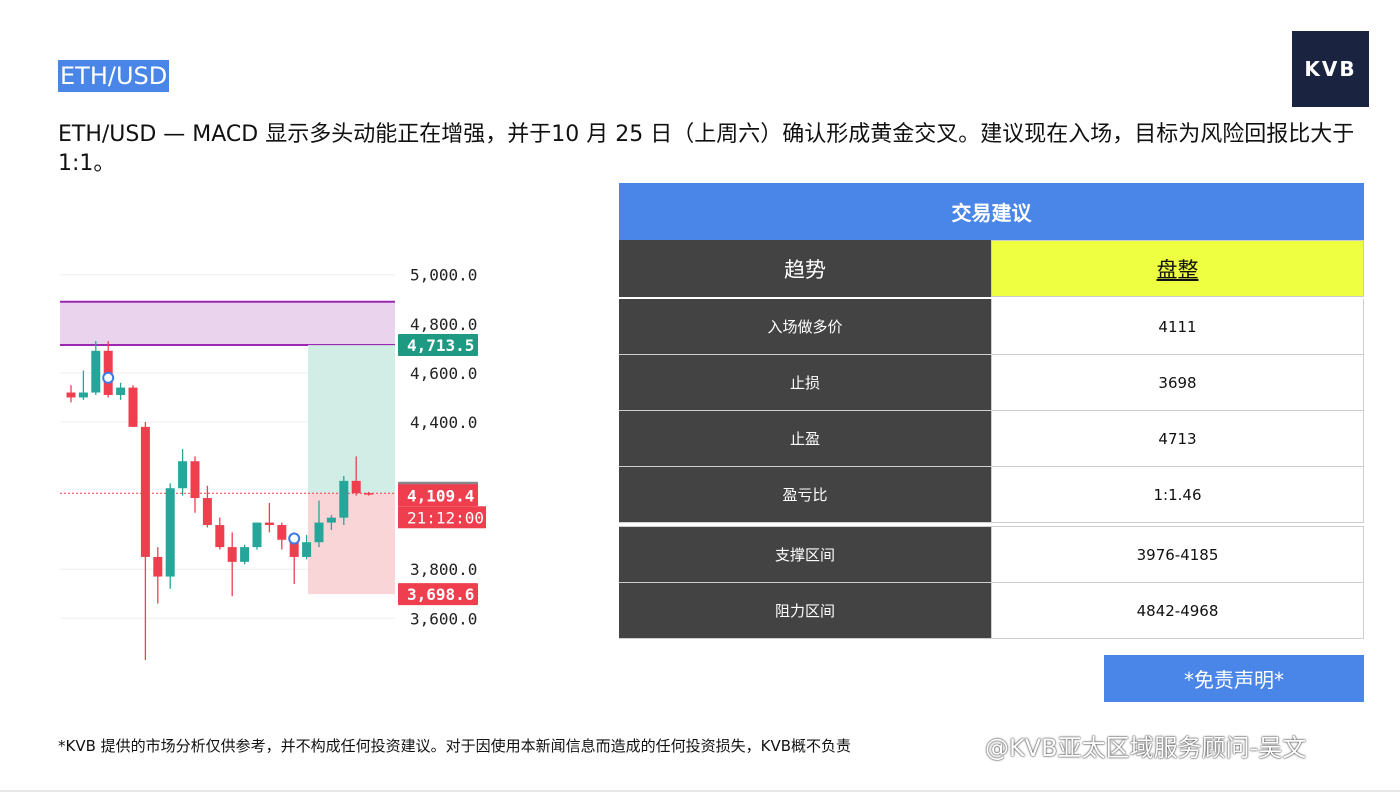  Describe the element at coordinates (351, 419) in the screenshot. I see `take-profit-zone` at that location.